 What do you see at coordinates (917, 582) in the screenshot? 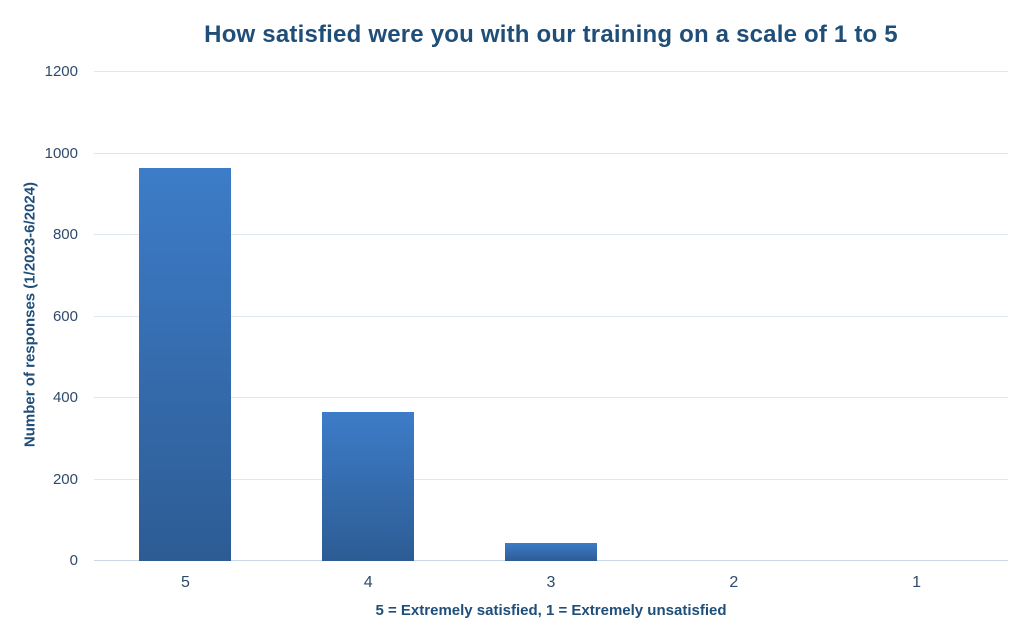
I see `x-category-label: 1` at bounding box center [917, 582].